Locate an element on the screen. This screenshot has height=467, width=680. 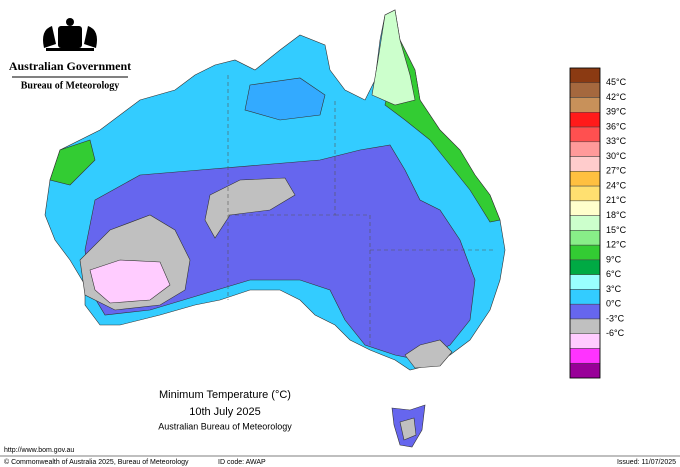
legend-label: 27°C is located at coordinates (616, 171).